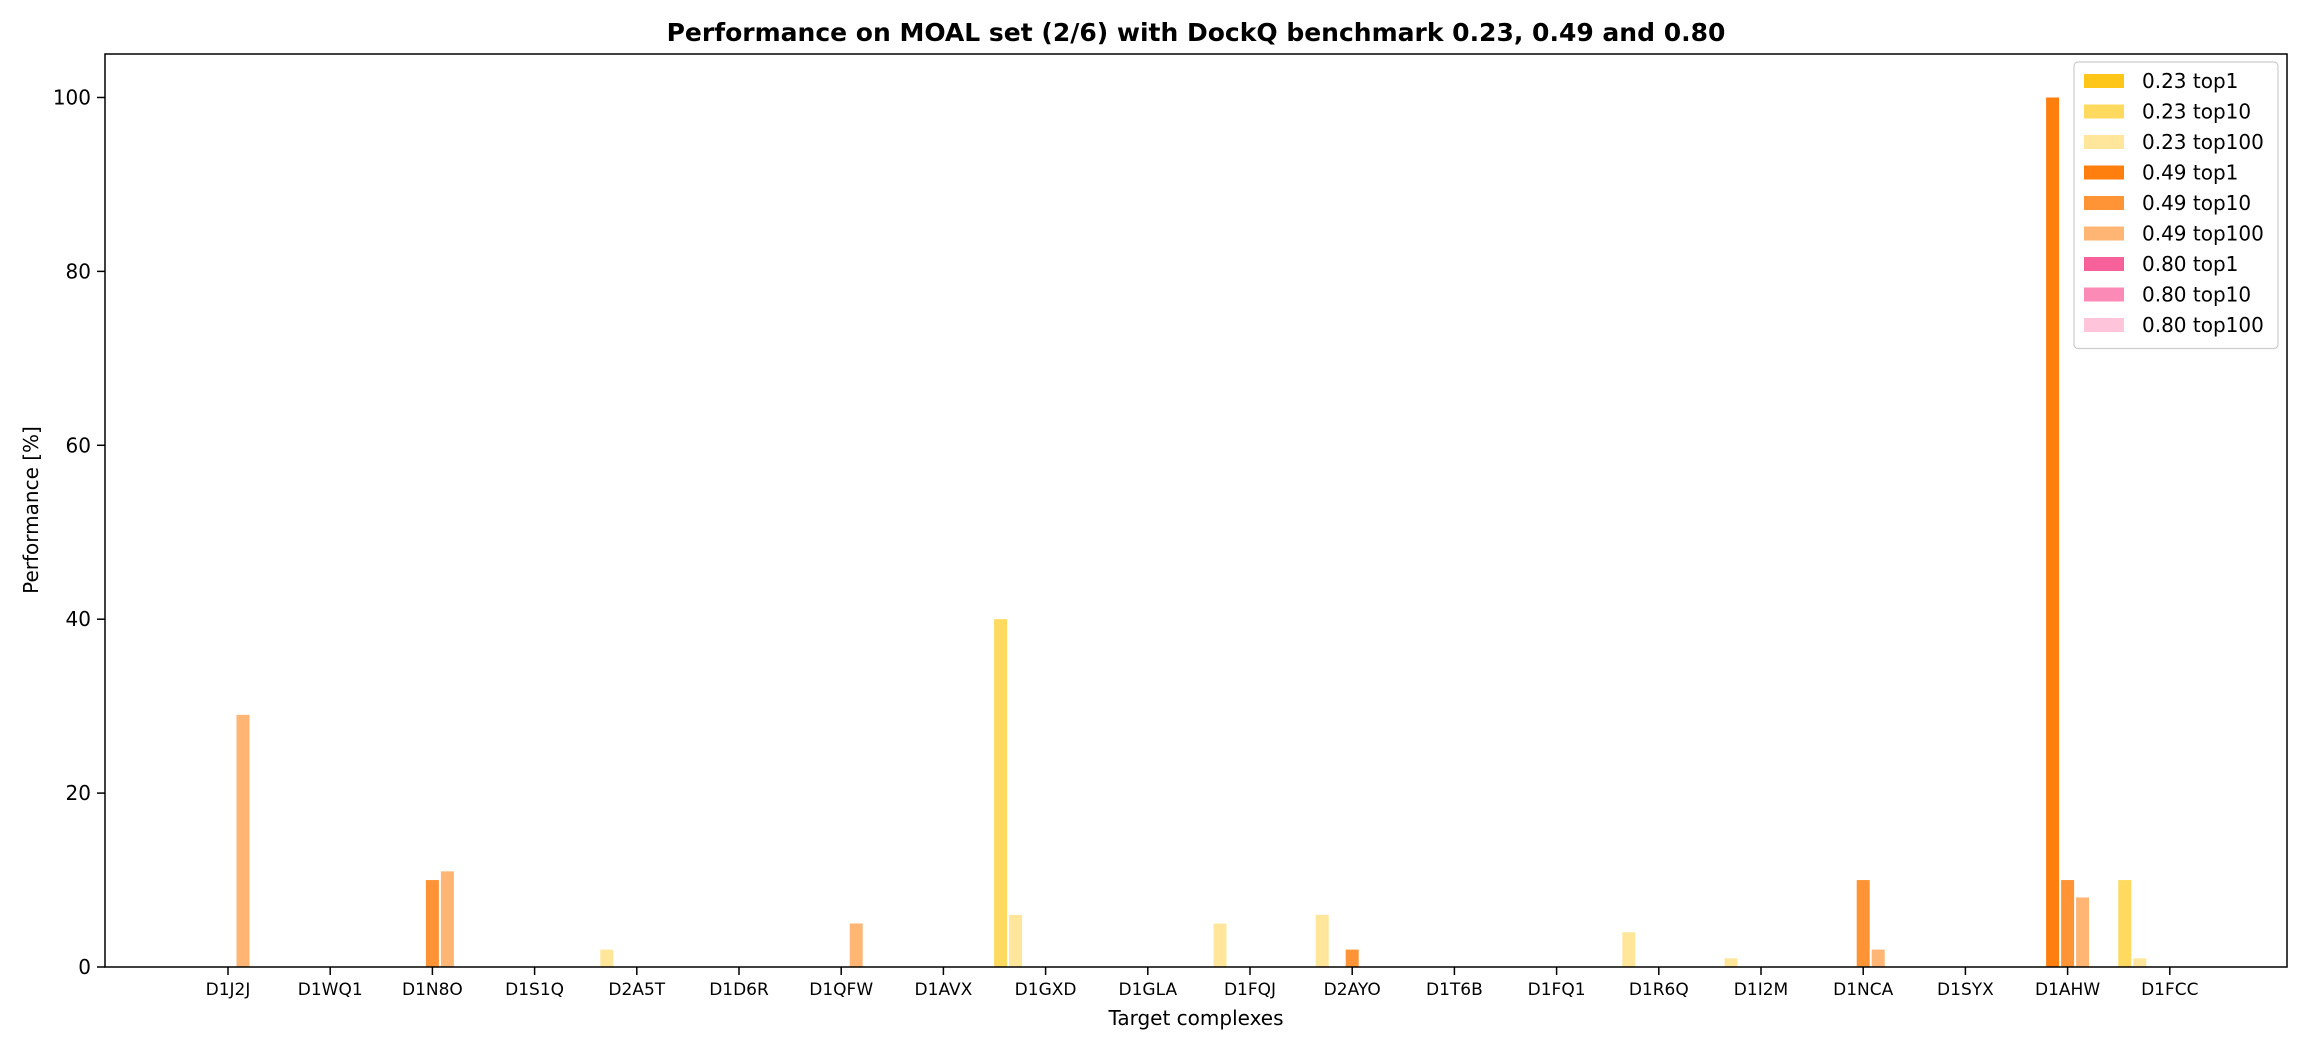  What do you see at coordinates (534, 990) in the screenshot?
I see `x-tick-label: D1S1Q` at bounding box center [534, 990].